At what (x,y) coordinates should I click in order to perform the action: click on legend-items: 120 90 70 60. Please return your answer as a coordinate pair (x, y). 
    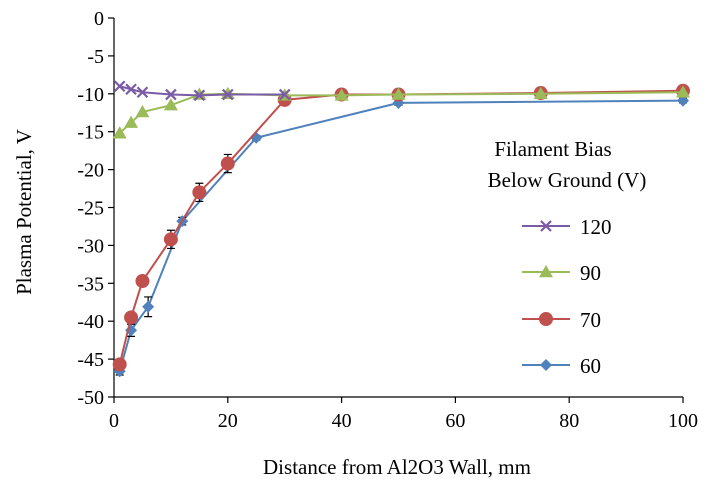
    Looking at the image, I should click on (567, 296).